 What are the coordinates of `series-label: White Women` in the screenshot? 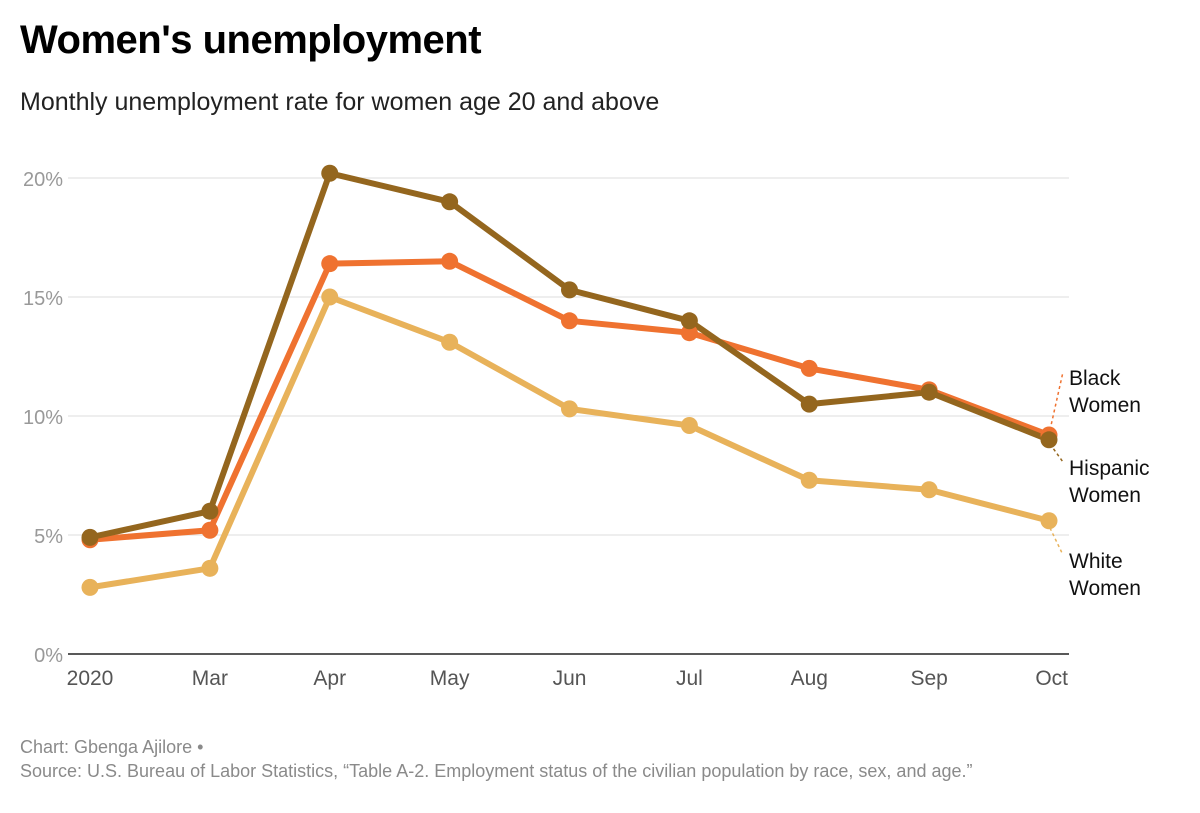 It's located at (1105, 575).